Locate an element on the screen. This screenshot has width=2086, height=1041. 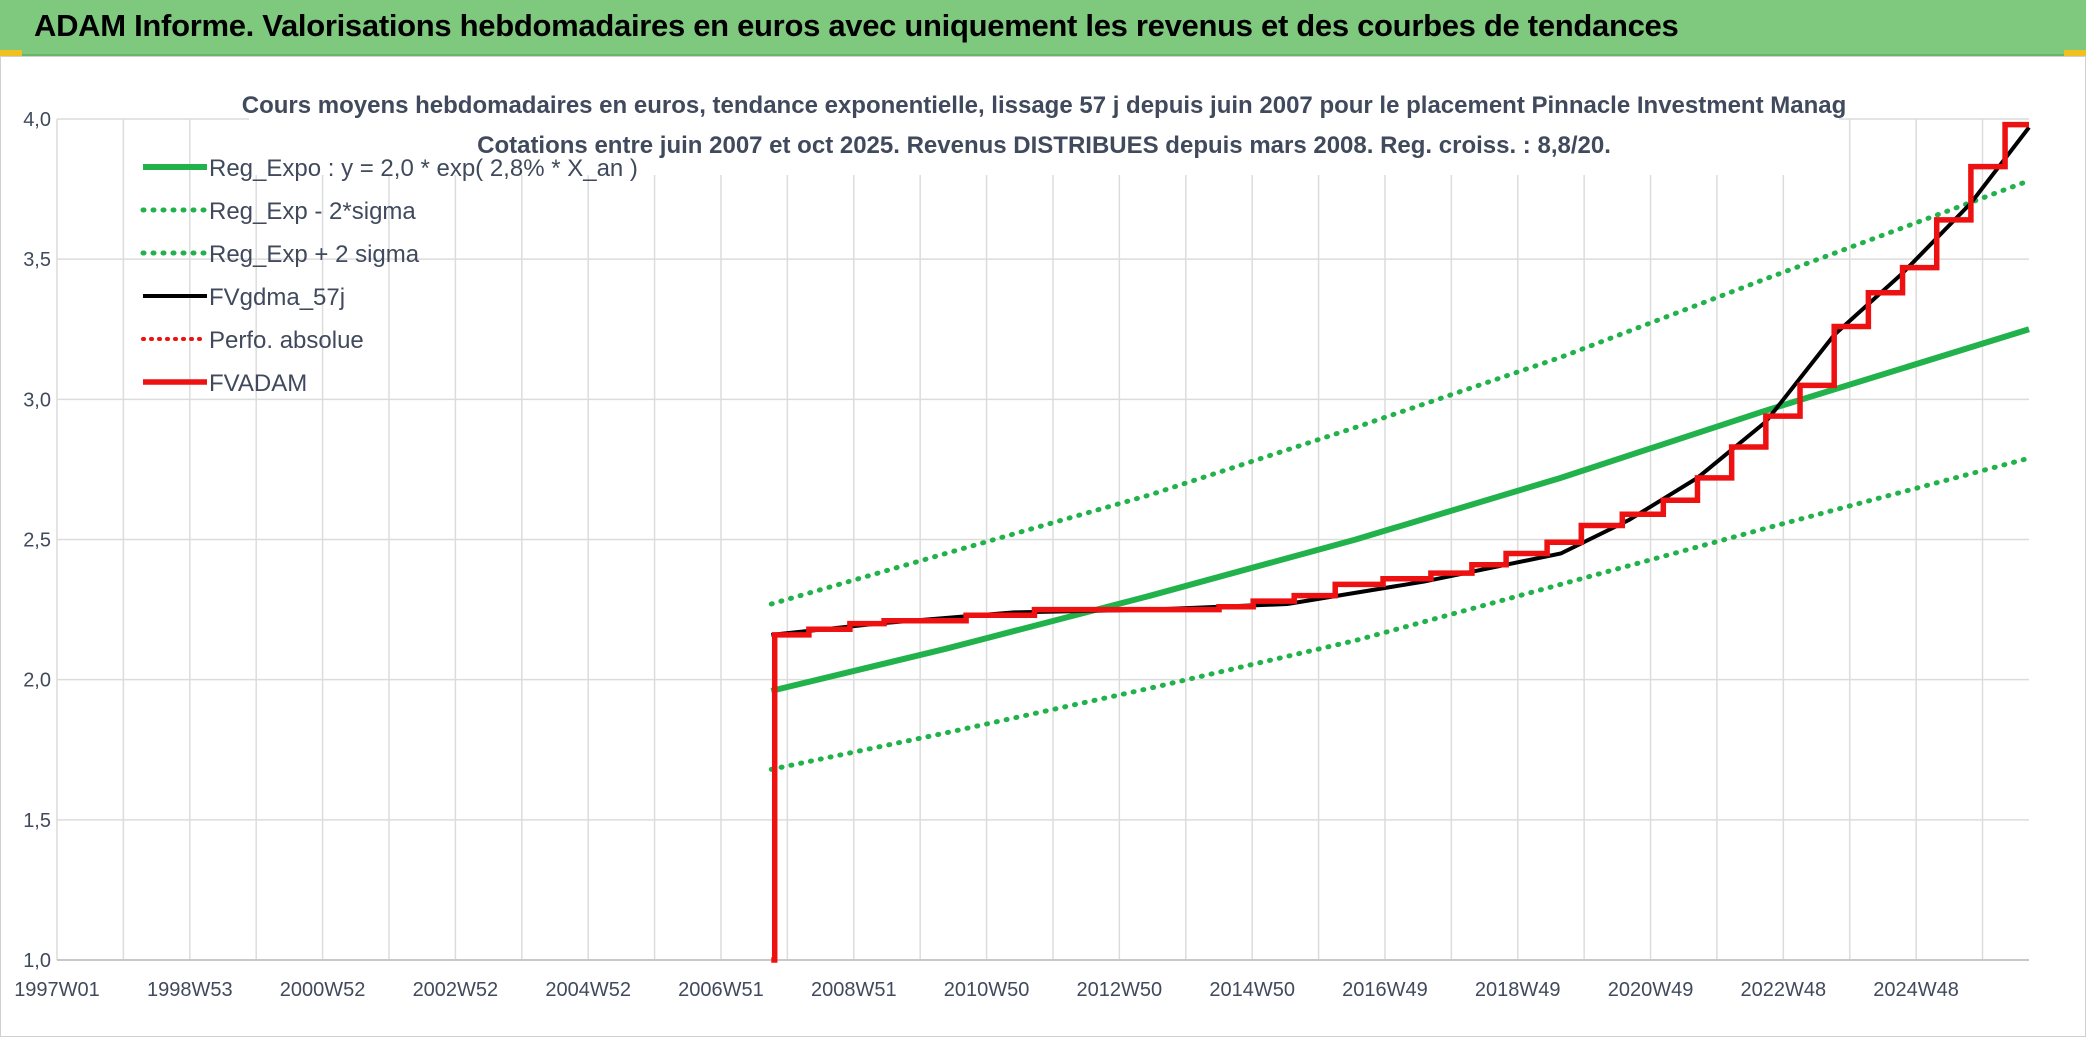
x-tick-label: 2000W52 is located at coordinates (323, 990).